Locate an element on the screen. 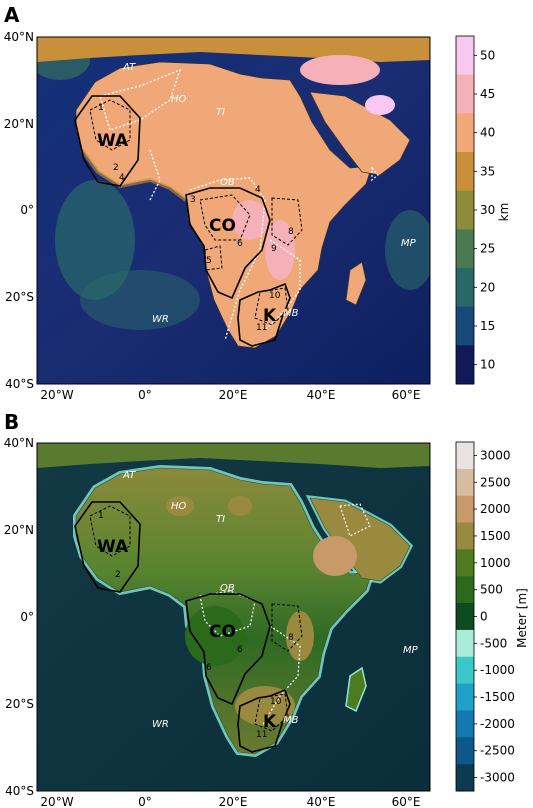 The image size is (533, 808). lat-tick-40s-b: 40°S is located at coordinates (19, 791).